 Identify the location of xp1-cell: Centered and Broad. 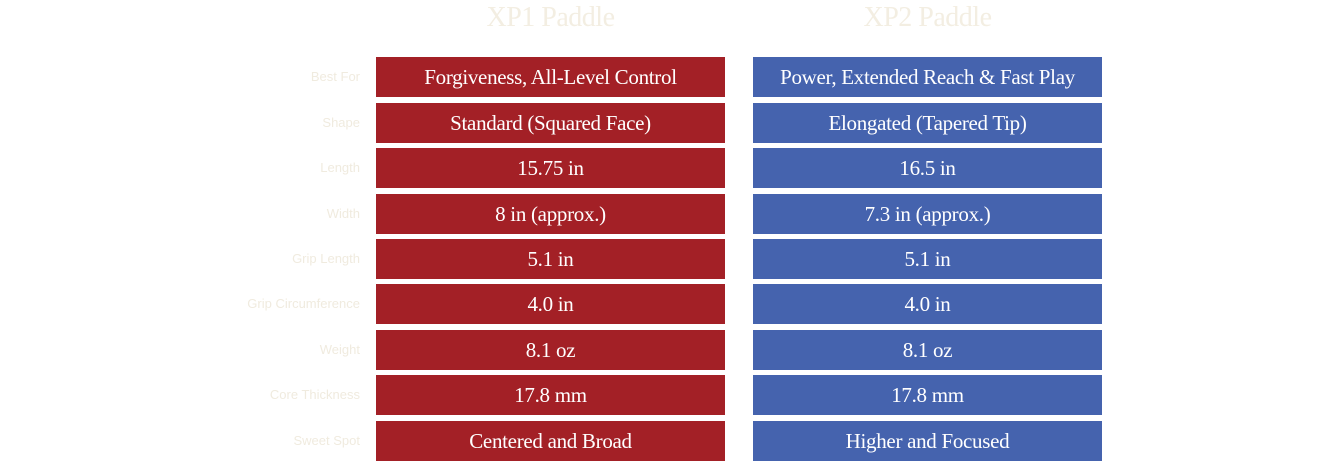
(550, 441).